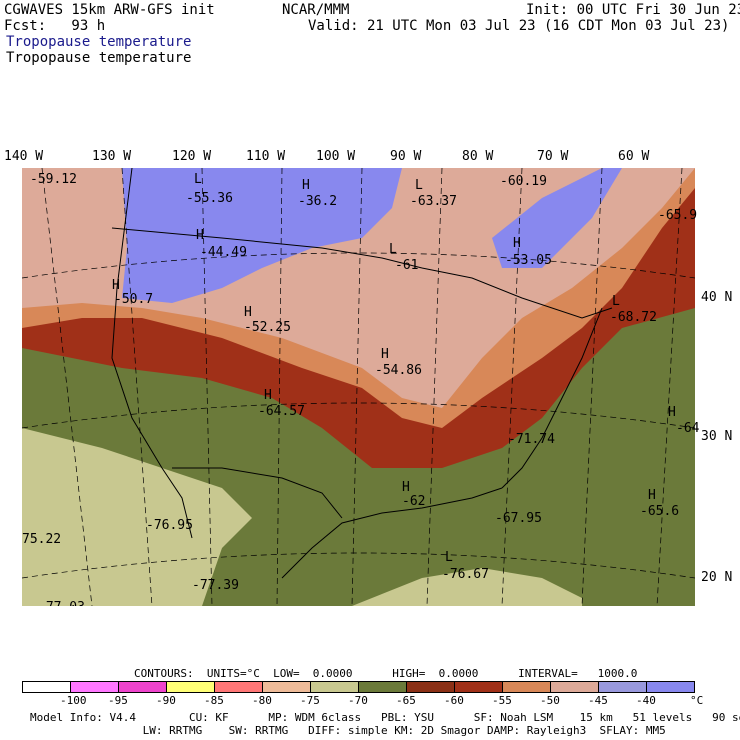  Describe the element at coordinates (398, 370) in the screenshot. I see `value-label: -54.86` at that location.